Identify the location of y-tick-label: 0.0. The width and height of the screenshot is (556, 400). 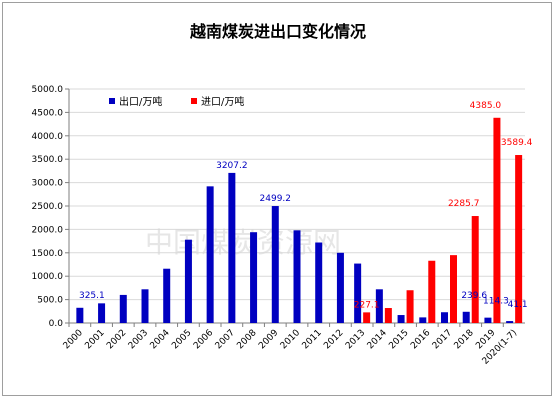
(56, 324).